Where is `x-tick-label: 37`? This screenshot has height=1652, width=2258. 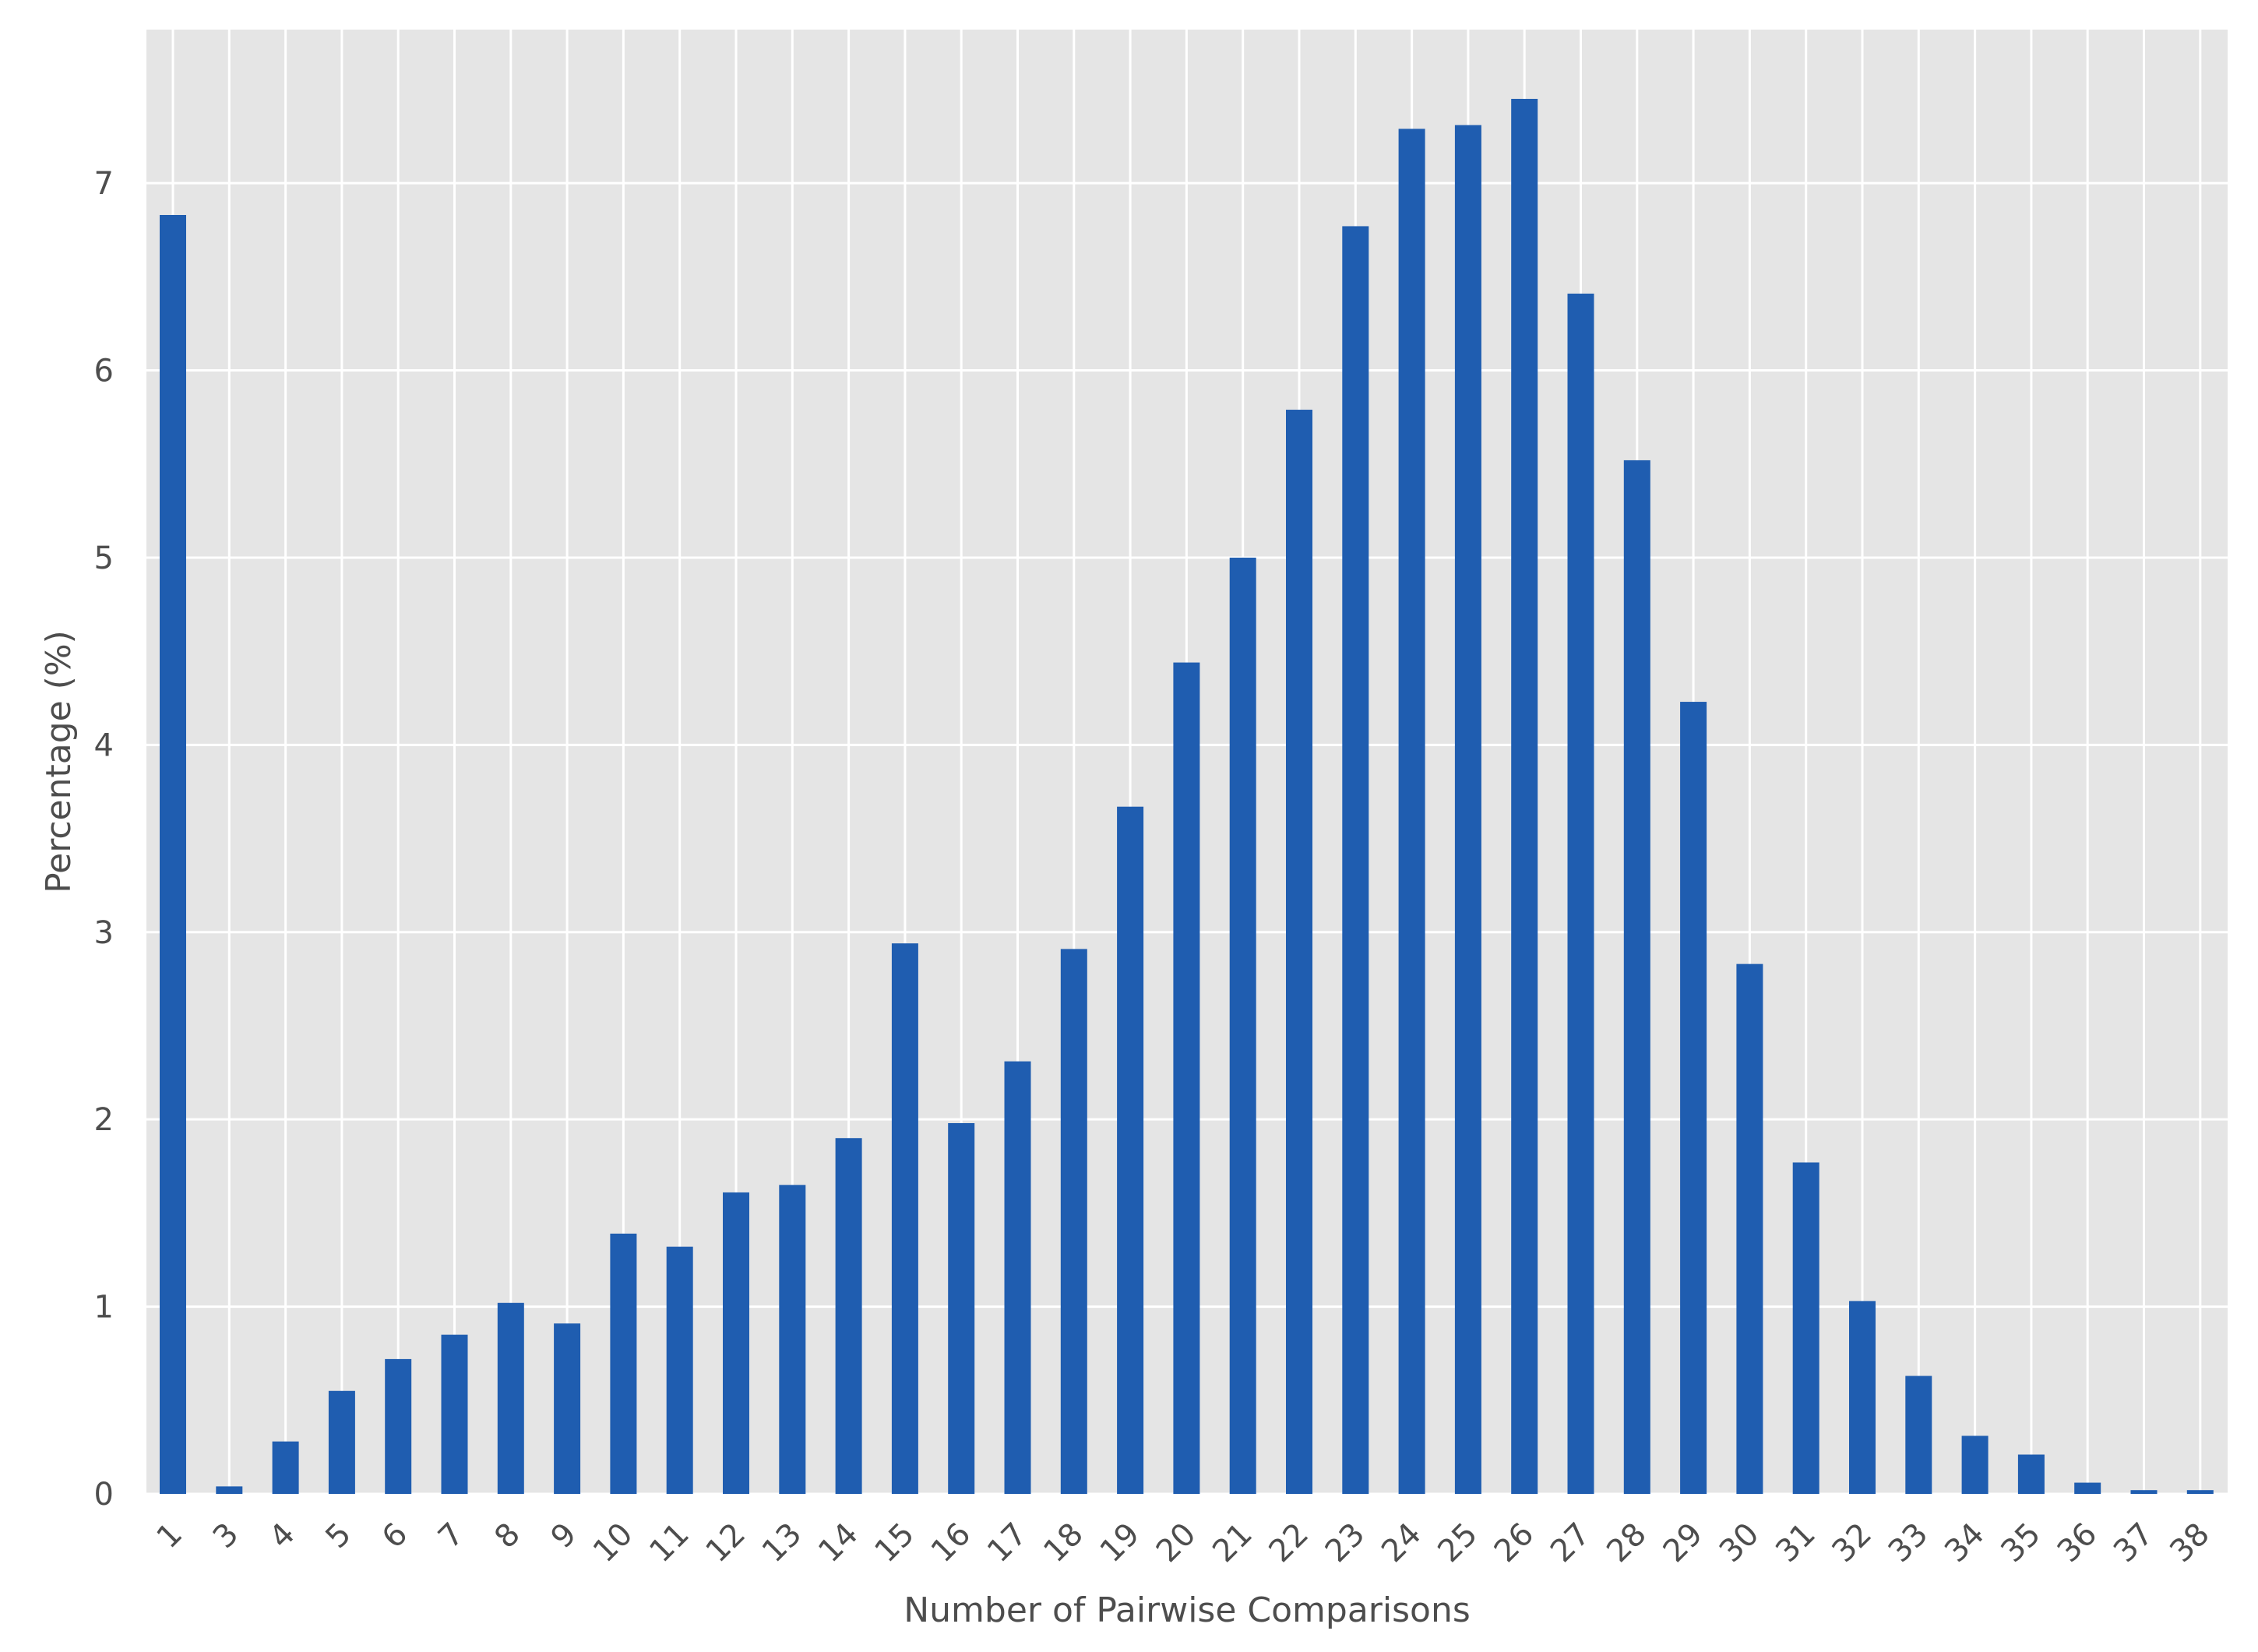
x-tick-label: 37 is located at coordinates (2134, 1543).